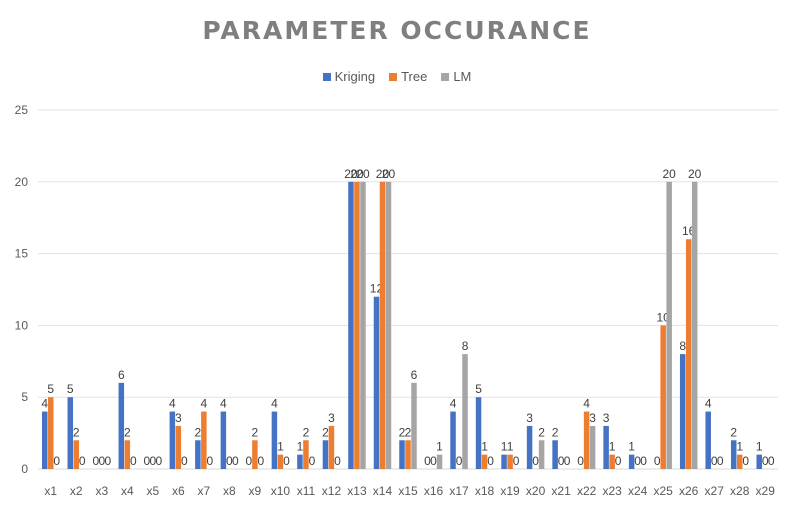 The width and height of the screenshot is (794, 513). I want to click on x-tick-label: x26, so click(689, 491).